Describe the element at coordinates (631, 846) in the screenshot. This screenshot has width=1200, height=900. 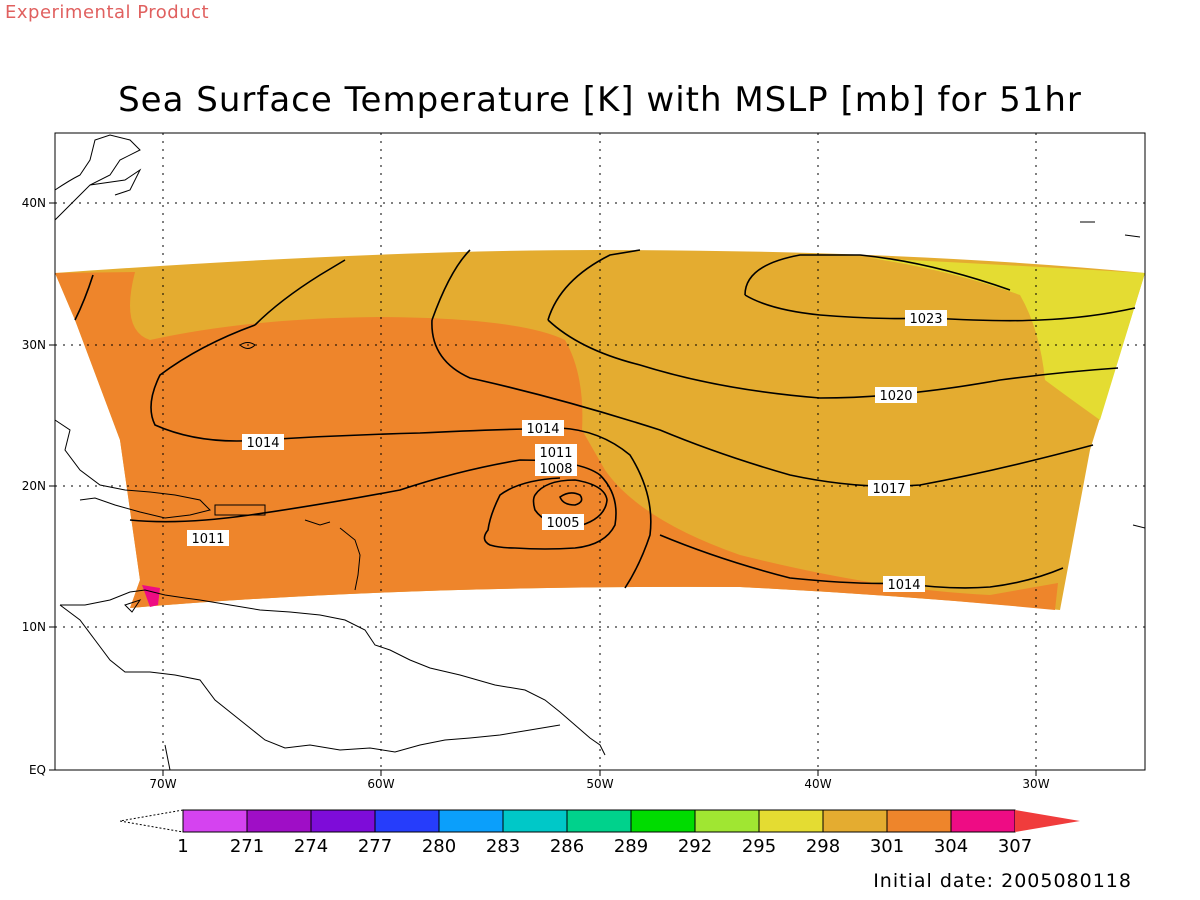
I see `colorbar-label: 289` at that location.